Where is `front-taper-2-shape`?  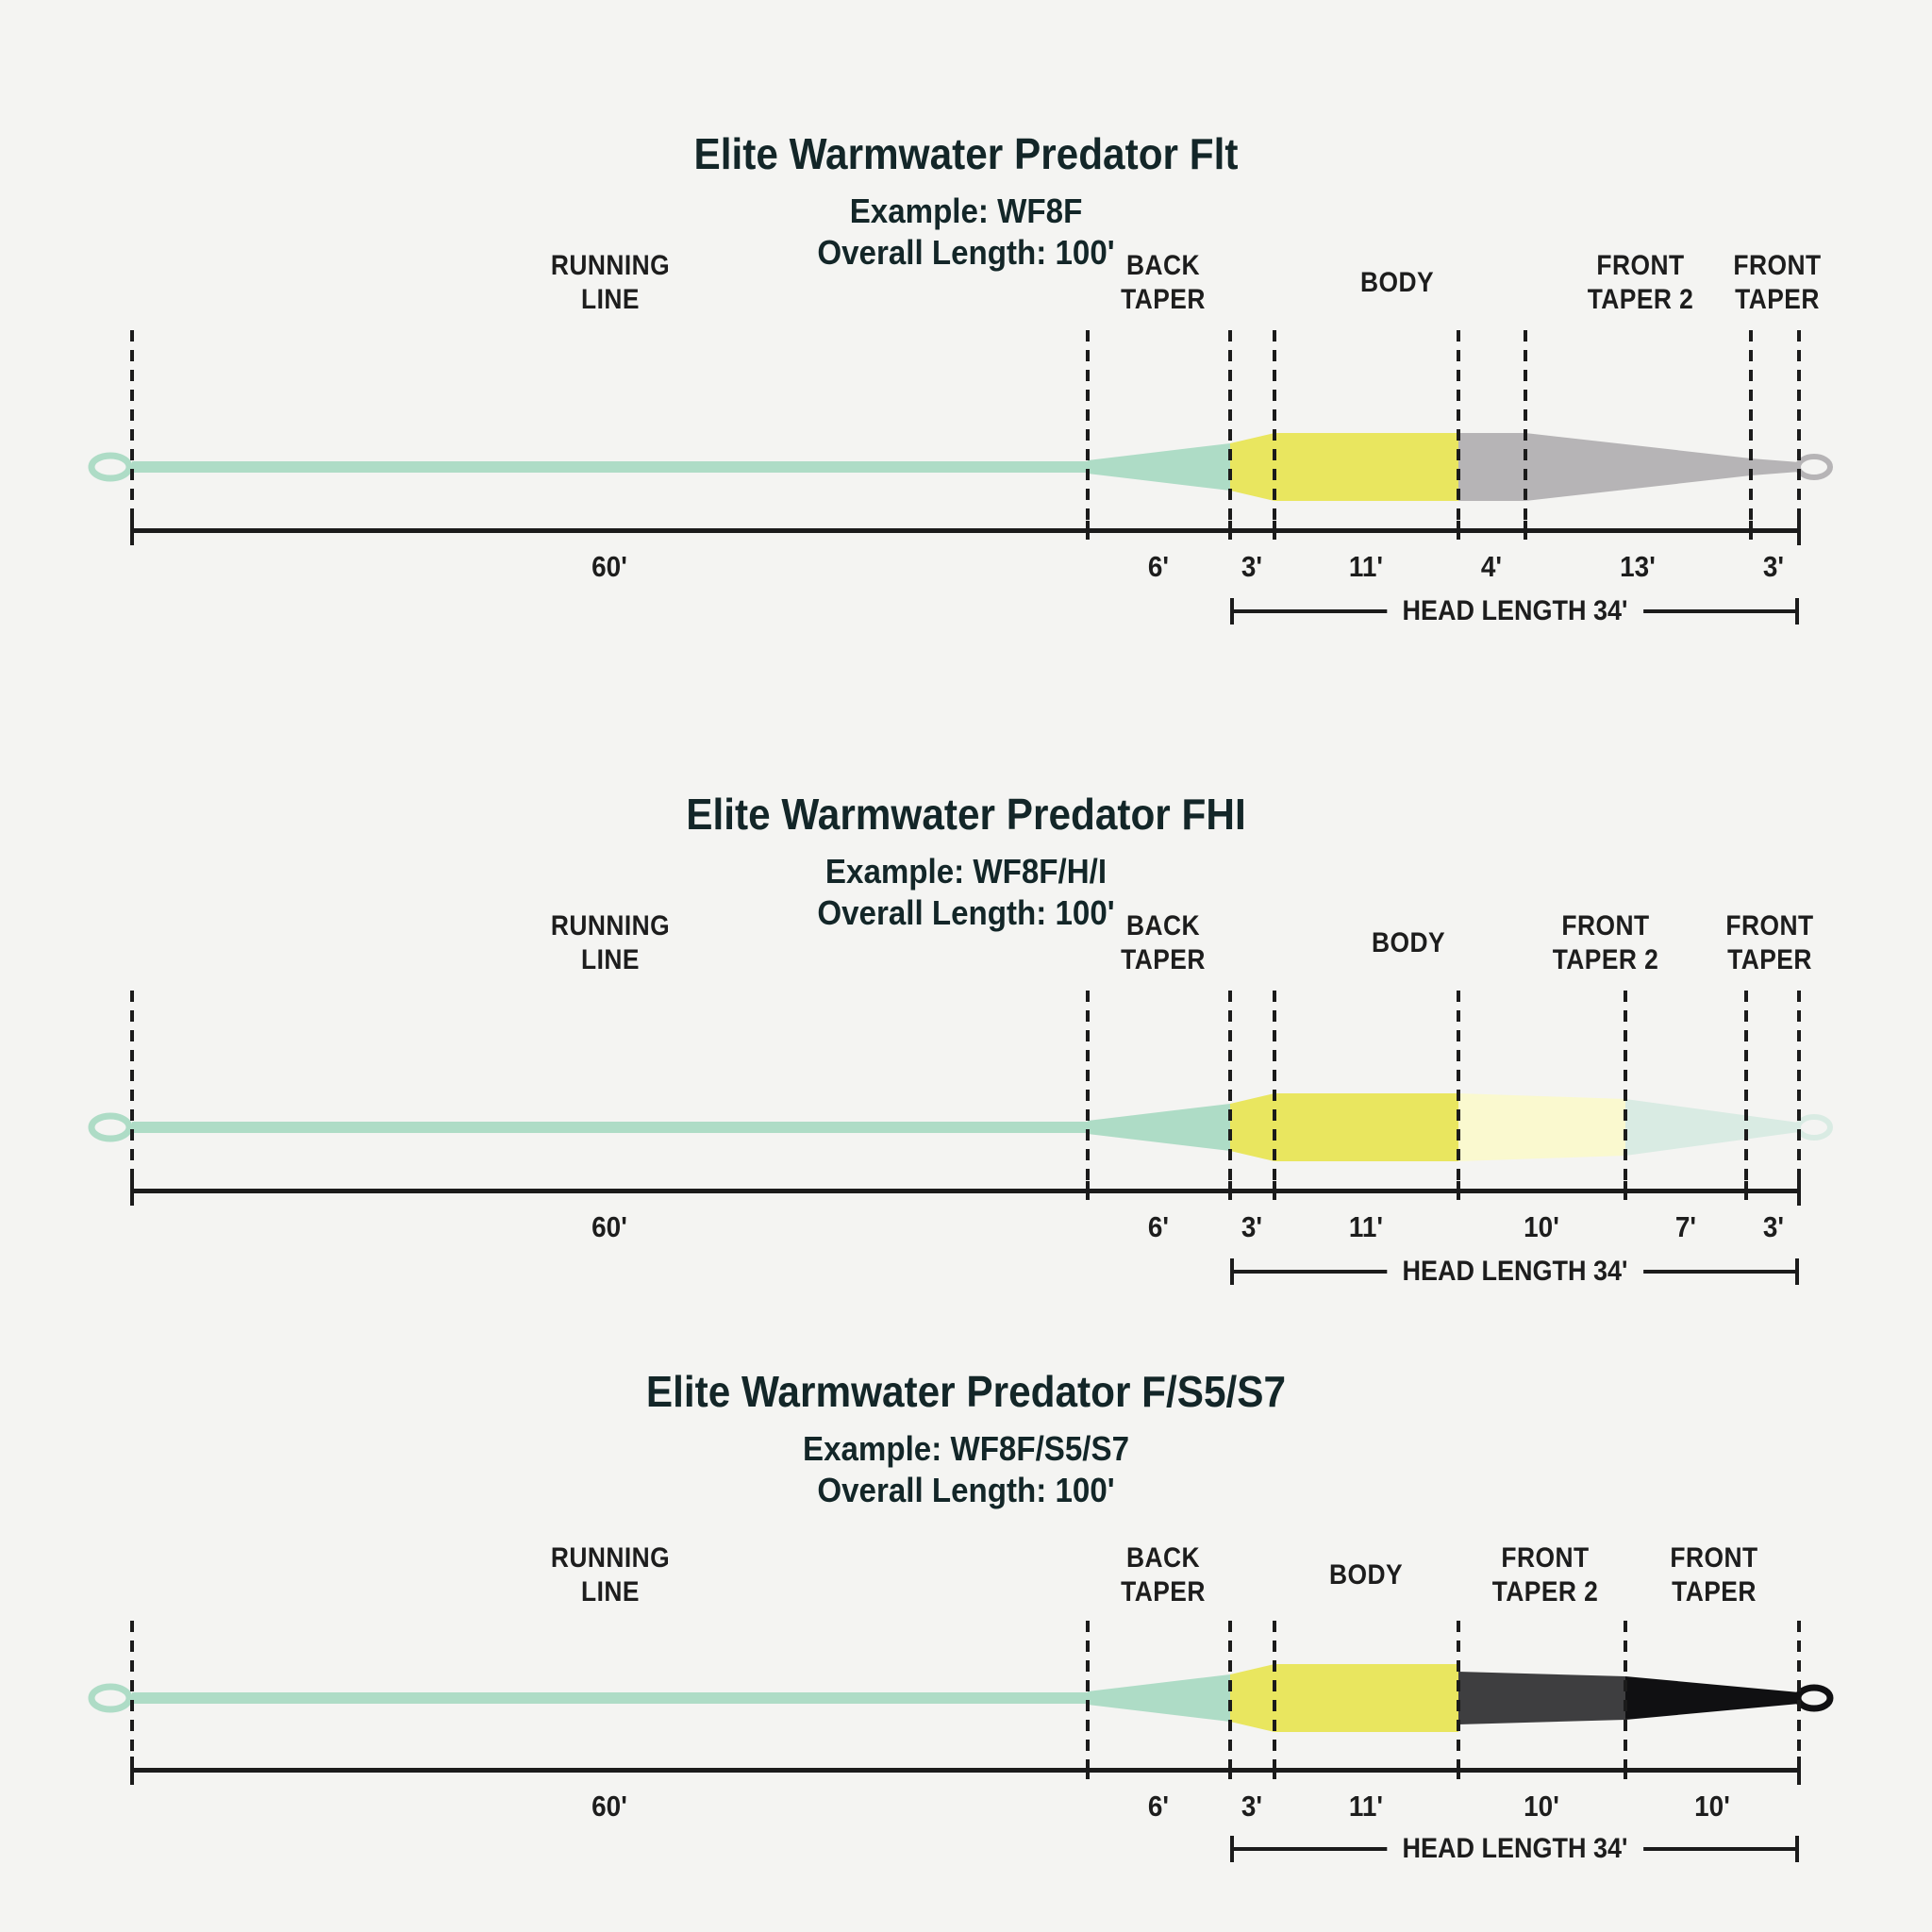 front-taper-2-shape is located at coordinates (1542, 1127).